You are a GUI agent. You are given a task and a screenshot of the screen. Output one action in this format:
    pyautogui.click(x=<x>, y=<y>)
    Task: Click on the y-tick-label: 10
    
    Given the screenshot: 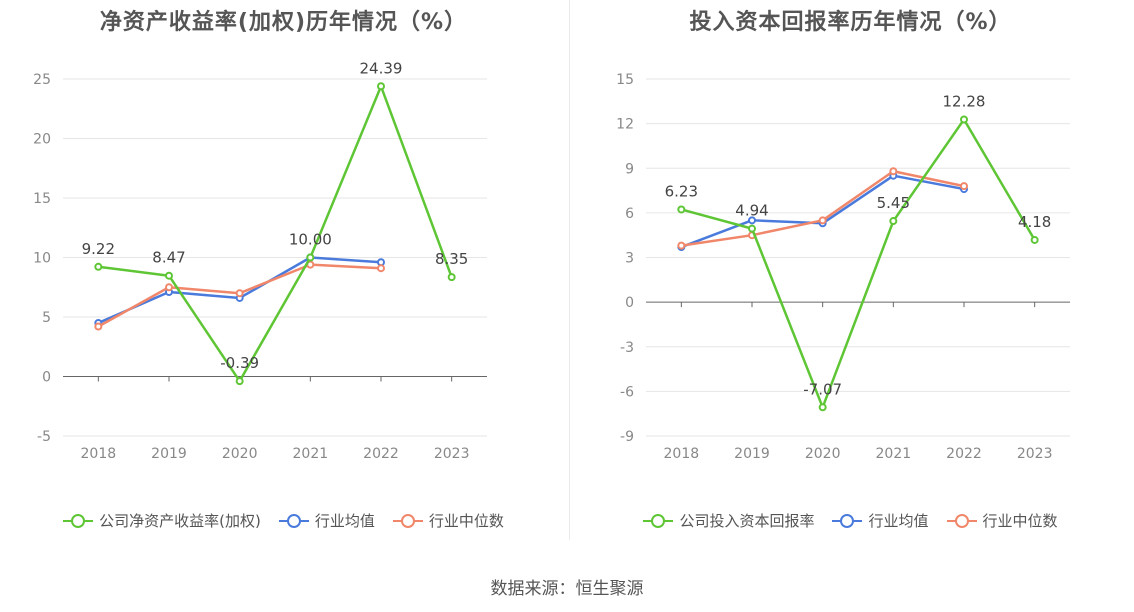 What is the action you would take?
    pyautogui.click(x=42, y=259)
    